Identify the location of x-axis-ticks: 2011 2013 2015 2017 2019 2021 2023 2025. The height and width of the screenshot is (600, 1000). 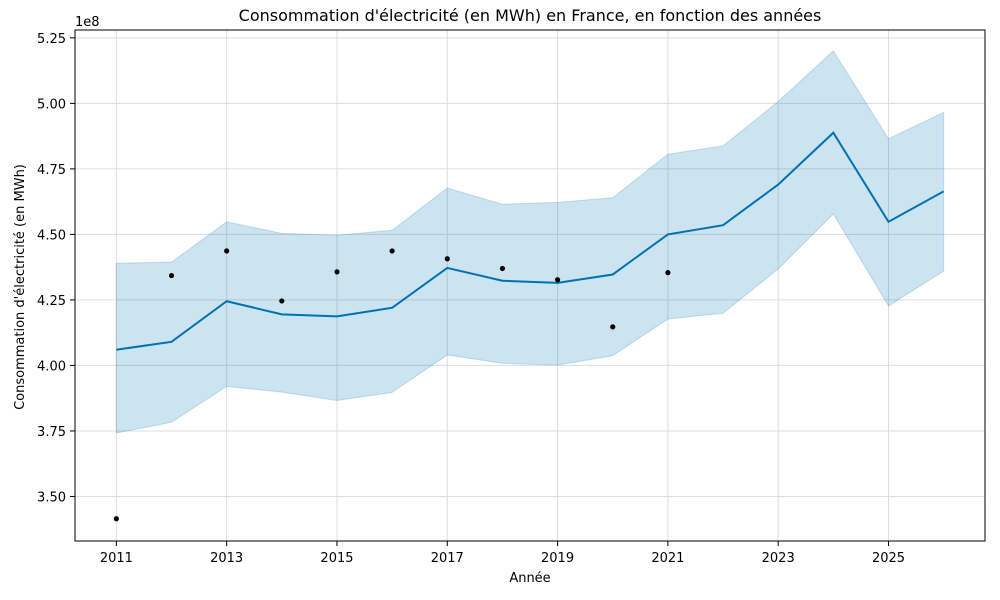
(502, 553).